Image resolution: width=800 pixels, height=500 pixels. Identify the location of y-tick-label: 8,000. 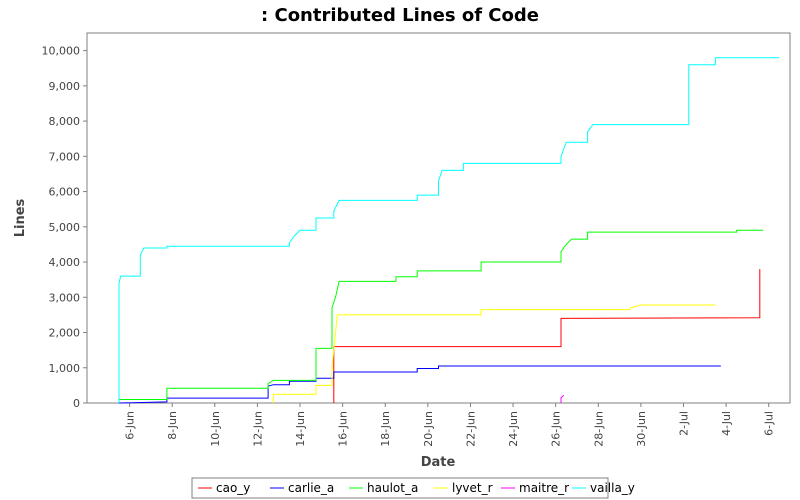
(65, 121).